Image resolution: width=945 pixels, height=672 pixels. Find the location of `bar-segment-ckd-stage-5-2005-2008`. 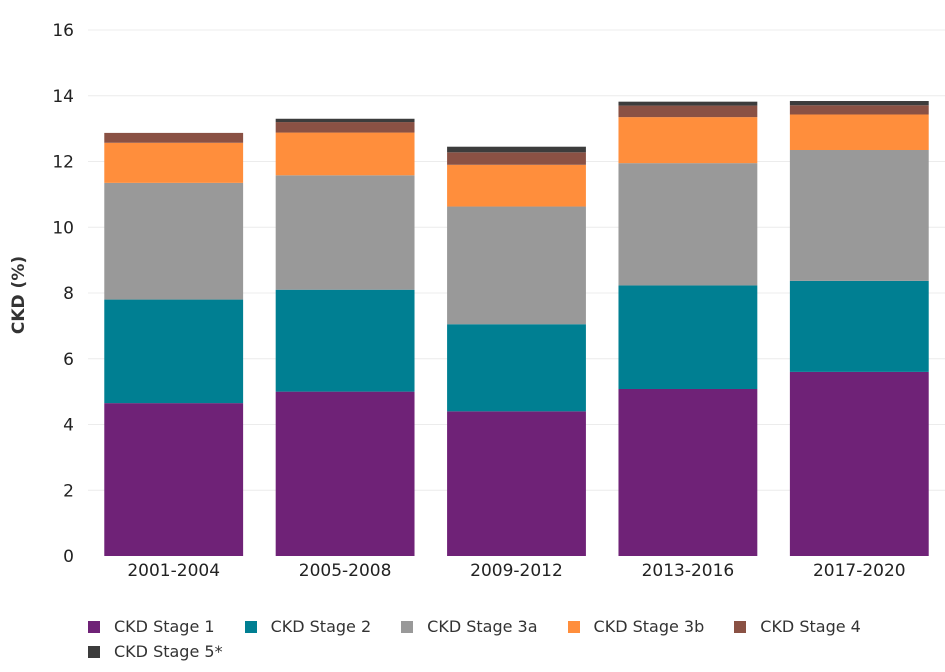

bar-segment-ckd-stage-5-2005-2008 is located at coordinates (345, 120).